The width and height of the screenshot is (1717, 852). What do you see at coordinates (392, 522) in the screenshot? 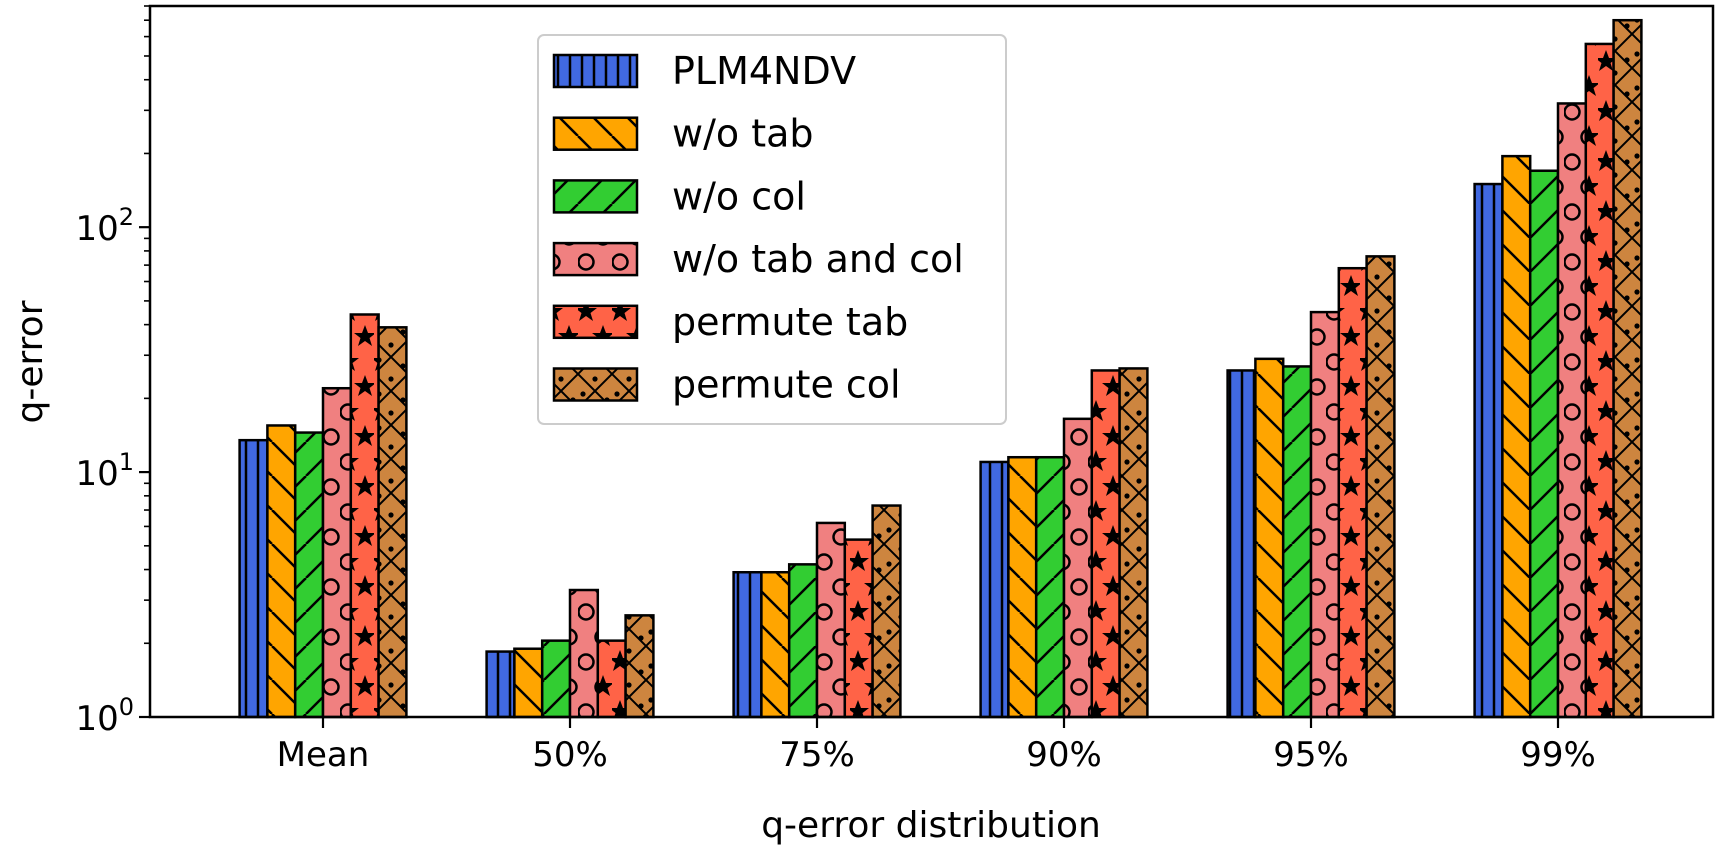
I see `bar-permute-col-mean` at bounding box center [392, 522].